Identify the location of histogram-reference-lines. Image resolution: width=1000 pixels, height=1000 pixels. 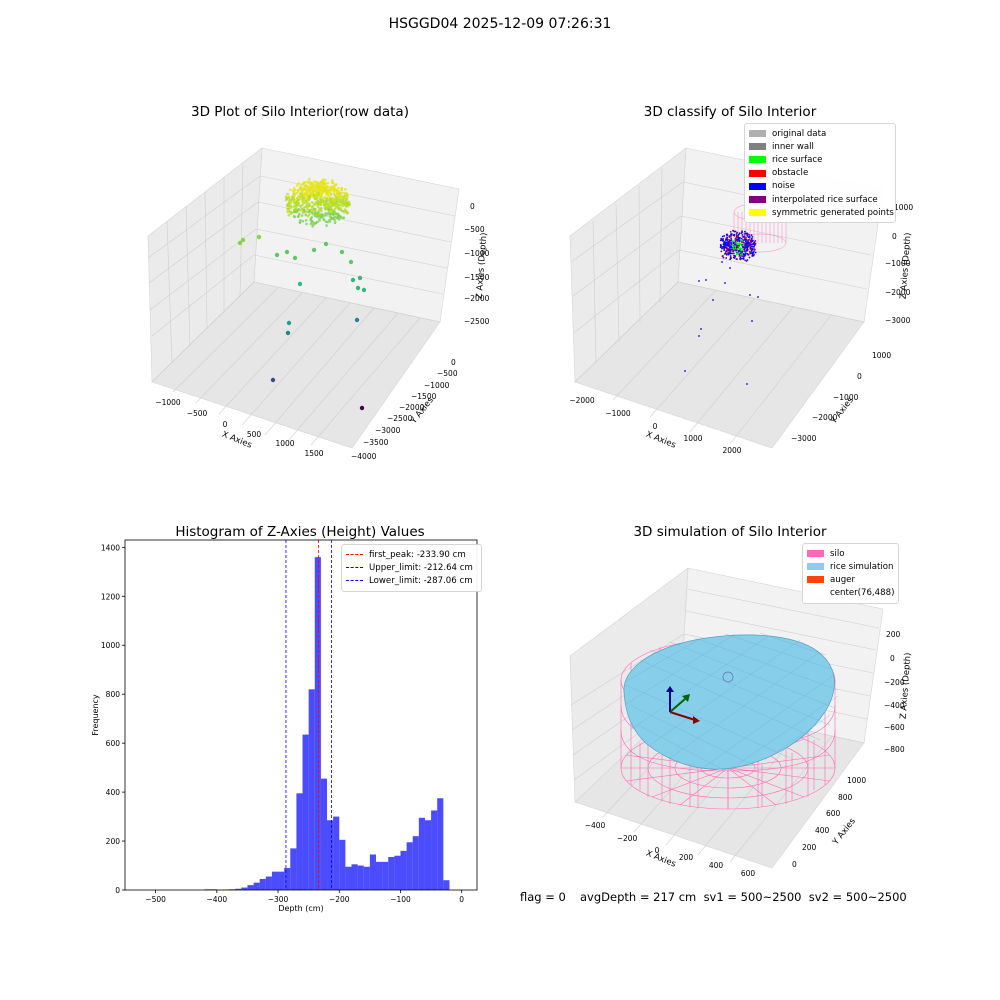
(308, 715).